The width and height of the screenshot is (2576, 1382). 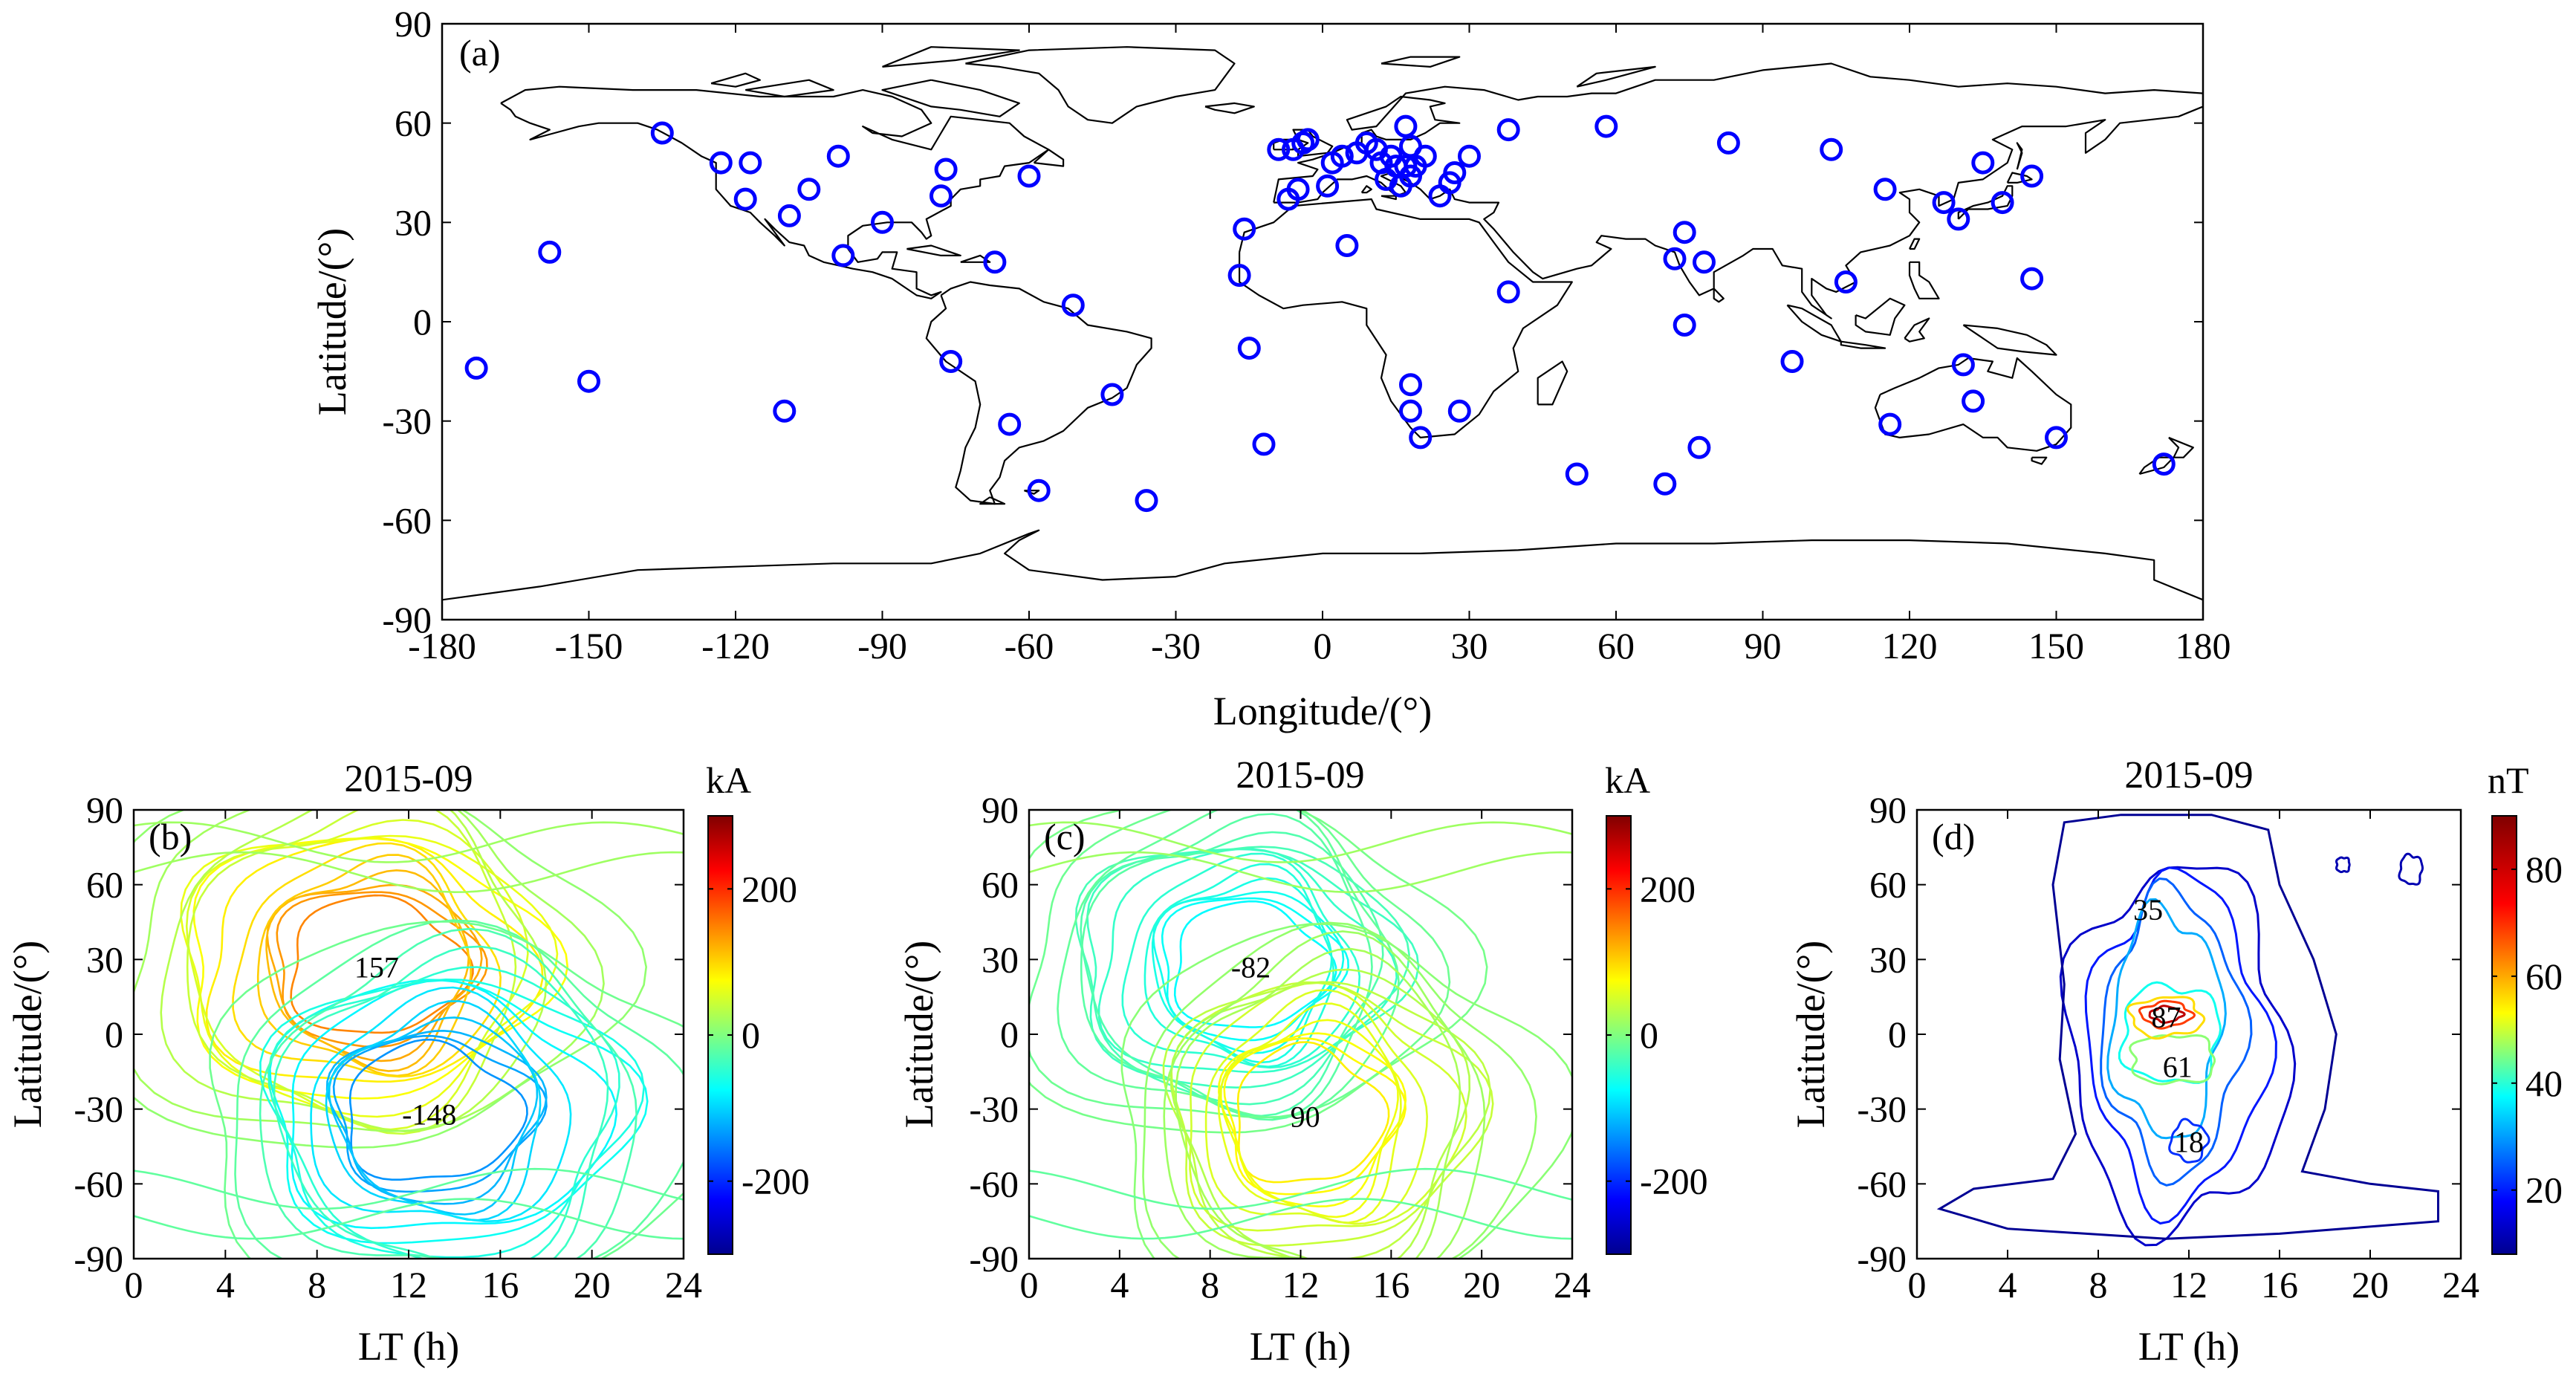 What do you see at coordinates (1275, 1041) in the screenshot?
I see `contour-labels-c: -82 90` at bounding box center [1275, 1041].